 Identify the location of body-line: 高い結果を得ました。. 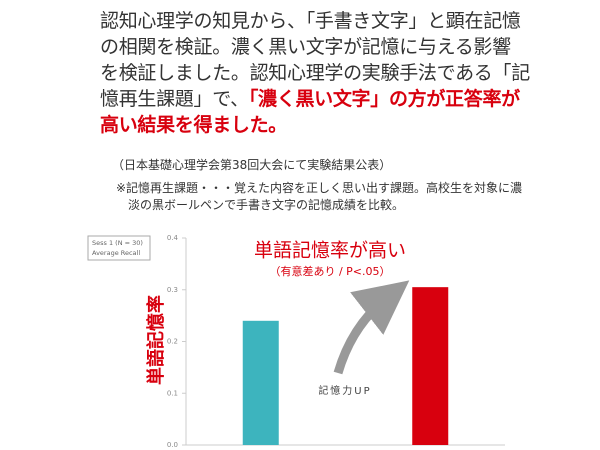
(315, 125).